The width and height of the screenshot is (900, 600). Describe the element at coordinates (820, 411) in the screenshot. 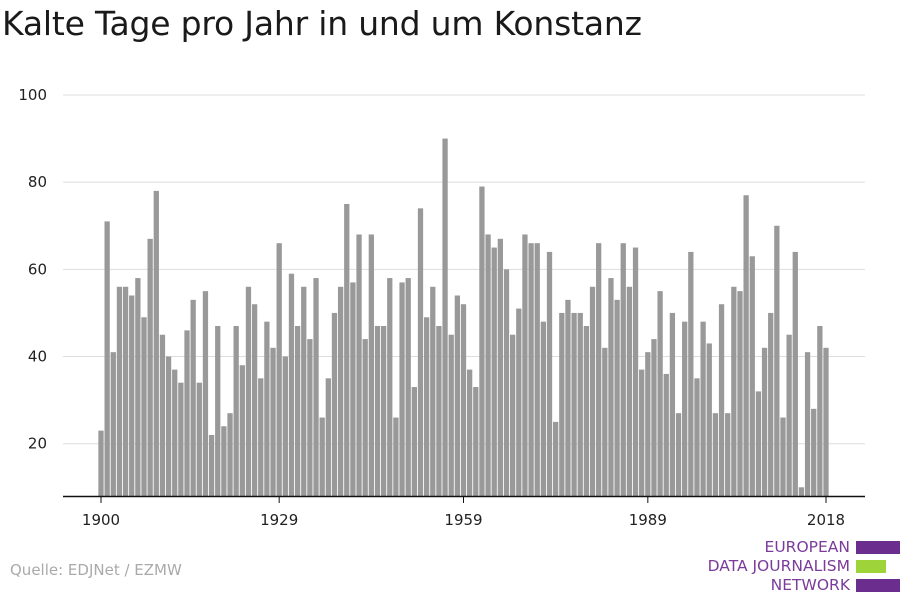

I see `bar-2017` at that location.